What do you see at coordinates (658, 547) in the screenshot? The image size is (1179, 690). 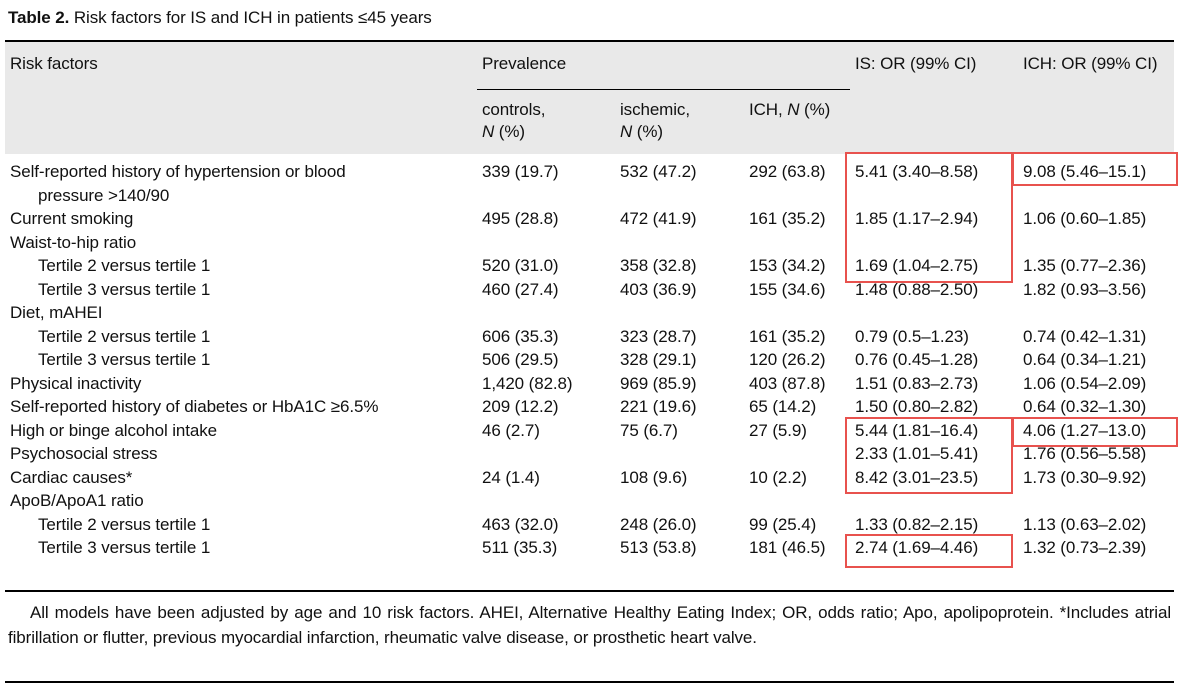 I see `cell-ischemic: 513 (53.8)` at bounding box center [658, 547].